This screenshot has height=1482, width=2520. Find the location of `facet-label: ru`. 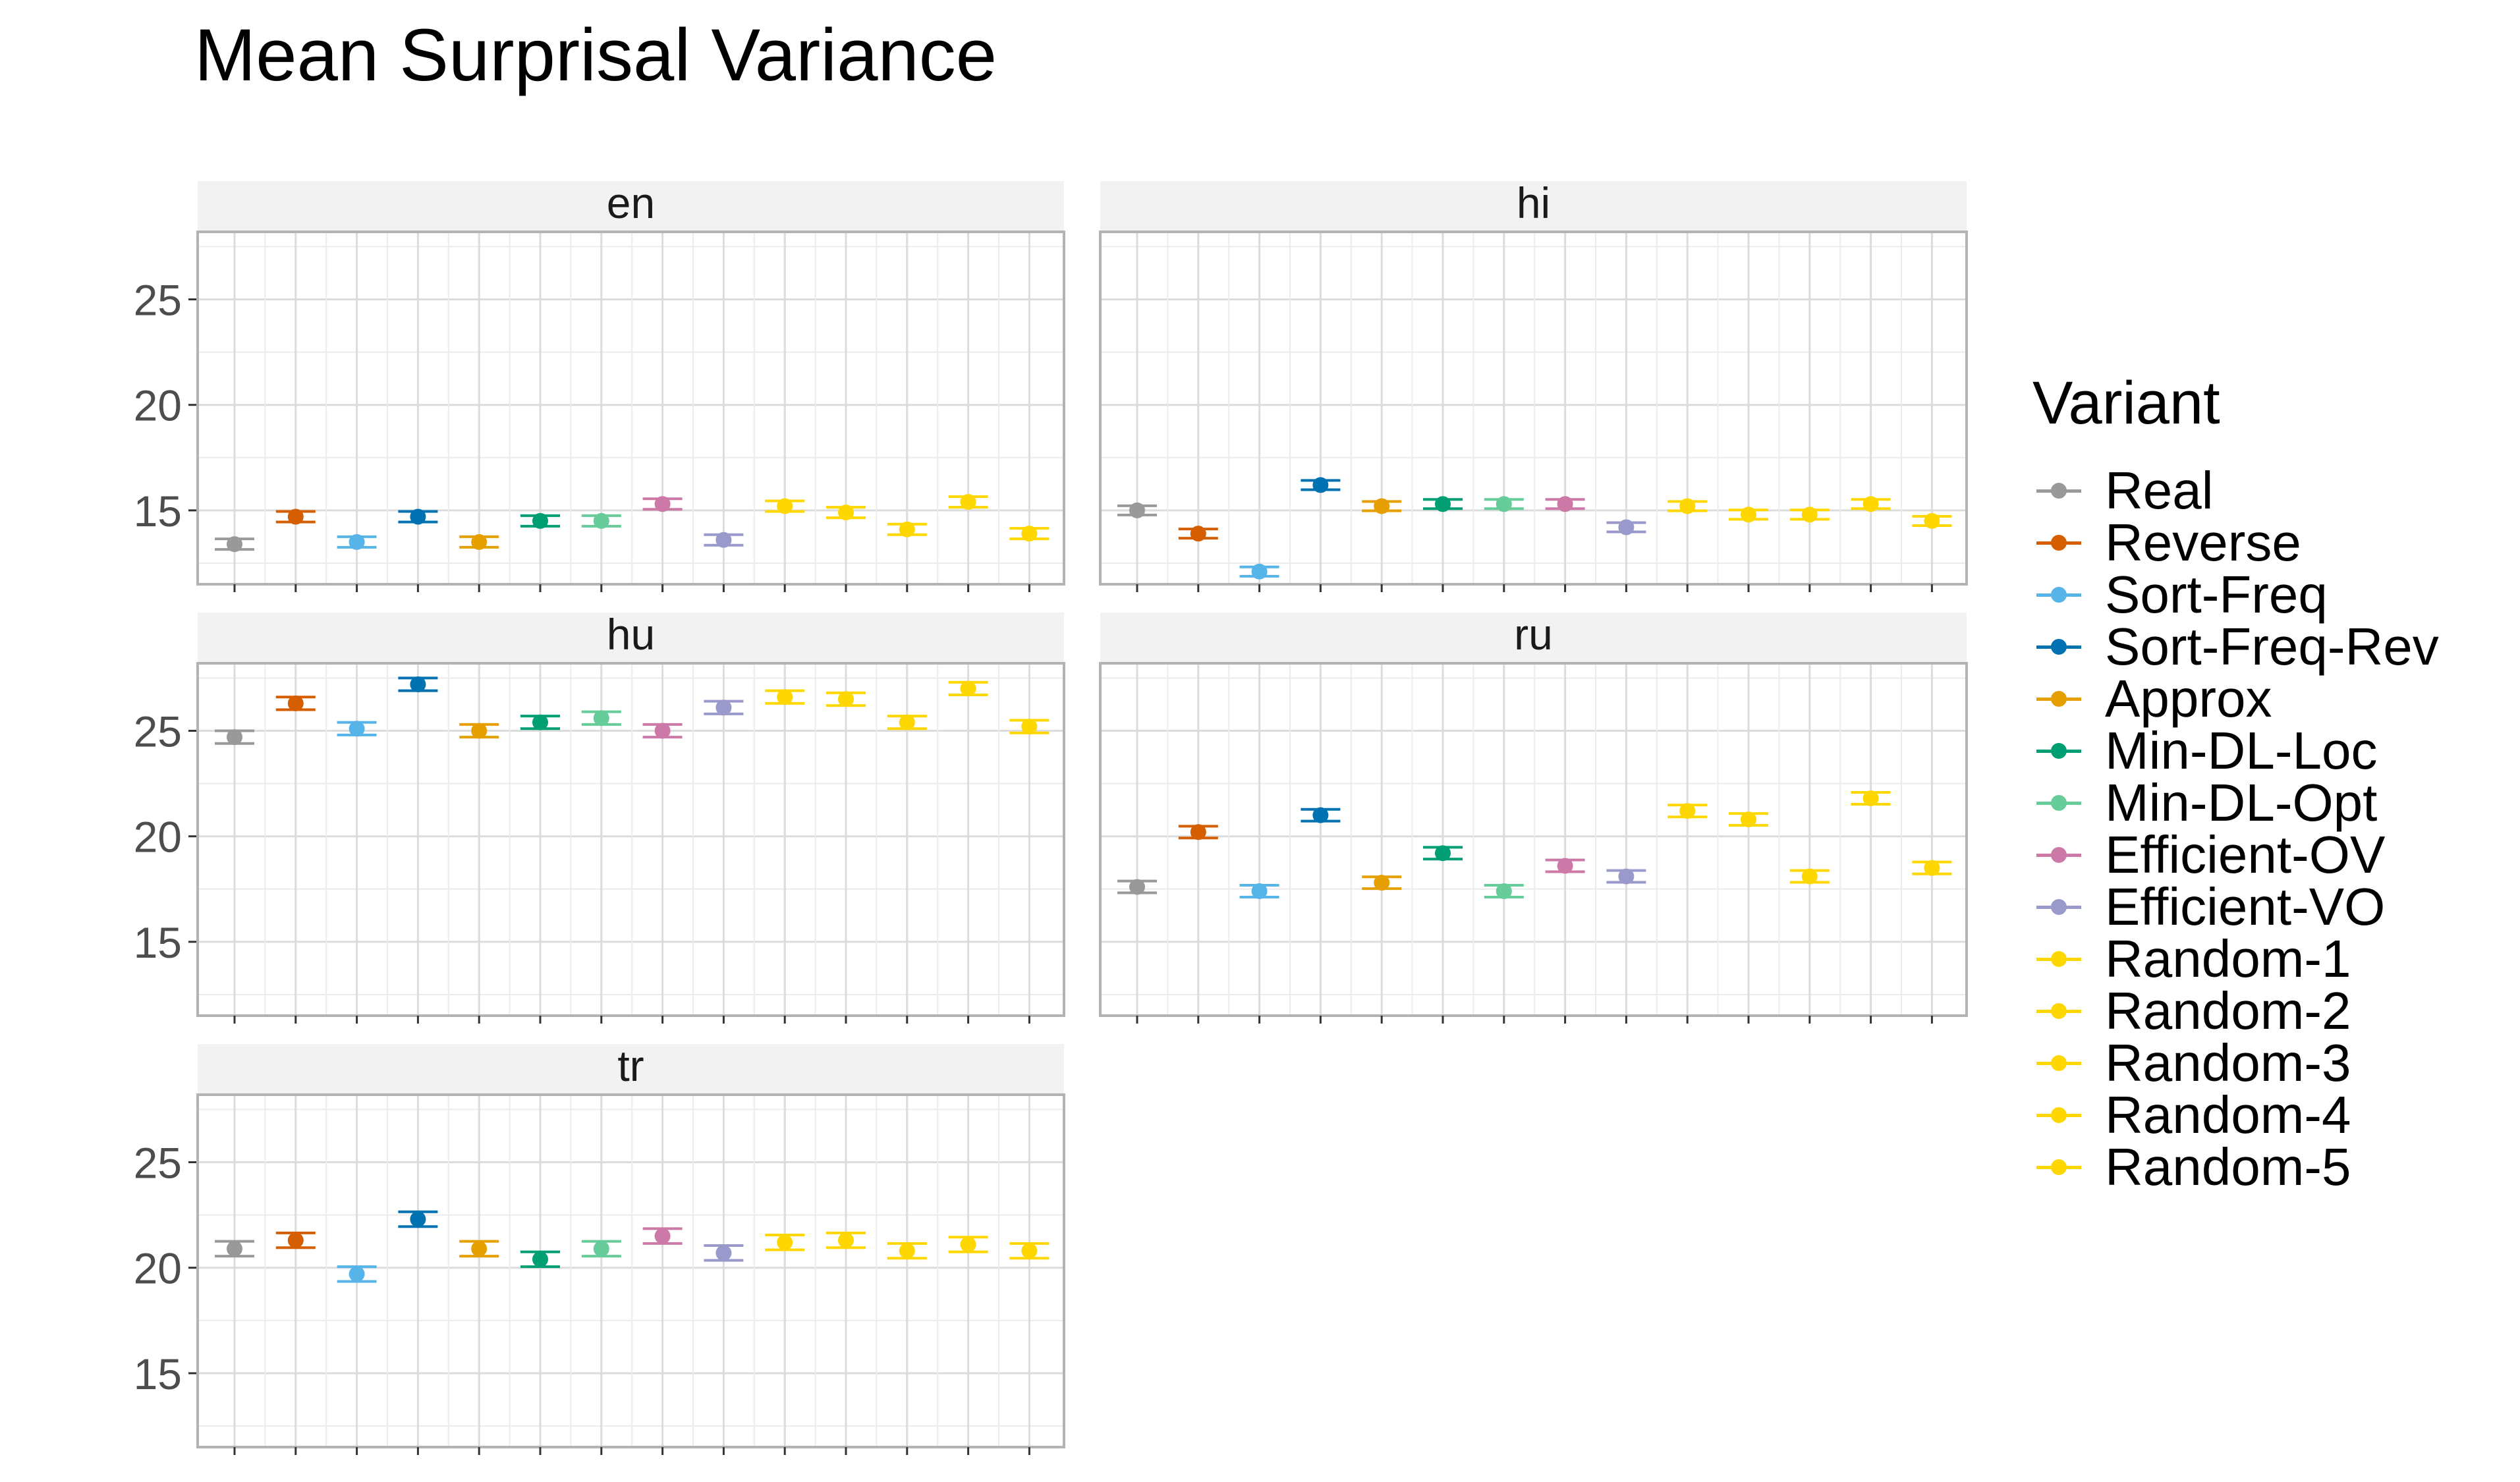

facet-label: ru is located at coordinates (1533, 634).